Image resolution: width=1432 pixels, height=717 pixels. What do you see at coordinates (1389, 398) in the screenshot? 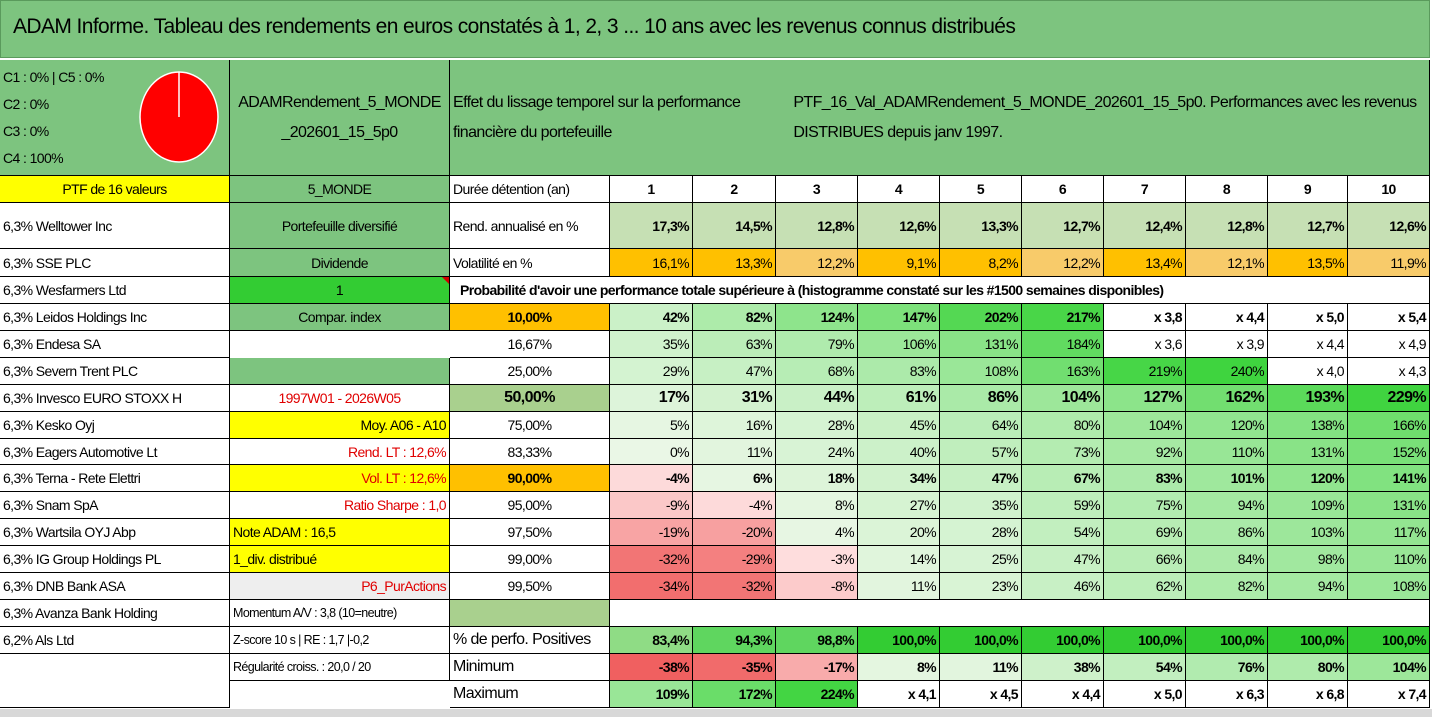
I see `probability-value: 229%` at bounding box center [1389, 398].